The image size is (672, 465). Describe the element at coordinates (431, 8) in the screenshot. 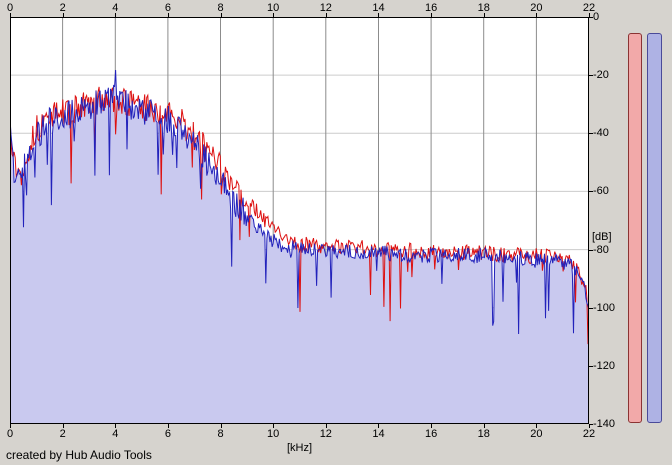

I see `x-tick-label-top: 16` at that location.